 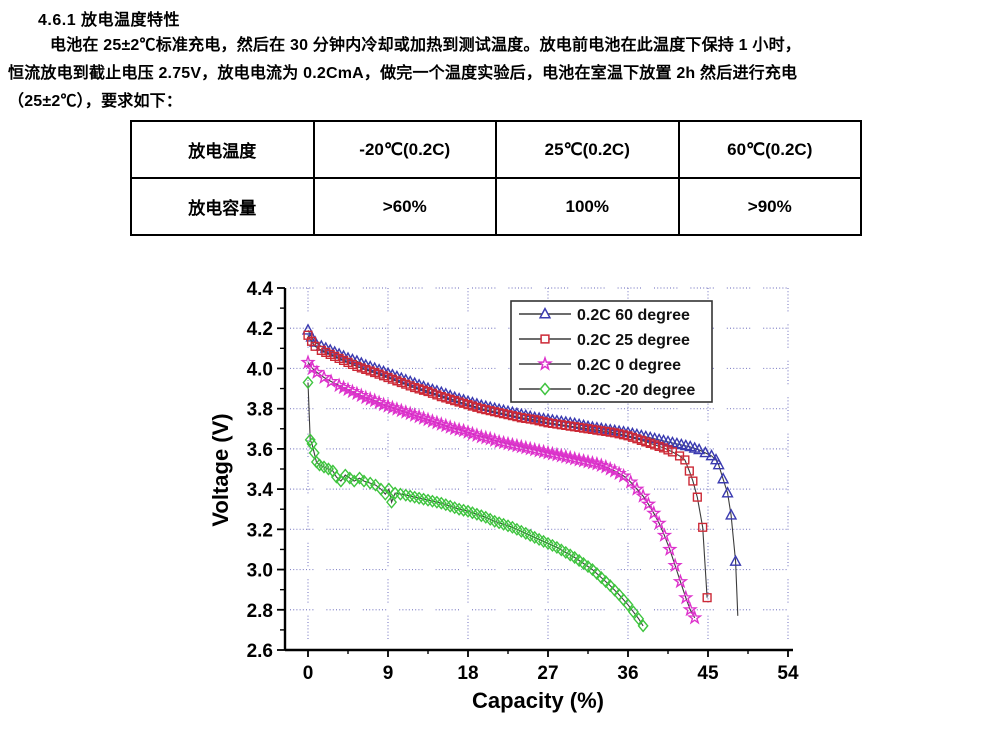 What do you see at coordinates (547, 673) in the screenshot?
I see `x-tick-label: 27` at bounding box center [547, 673].